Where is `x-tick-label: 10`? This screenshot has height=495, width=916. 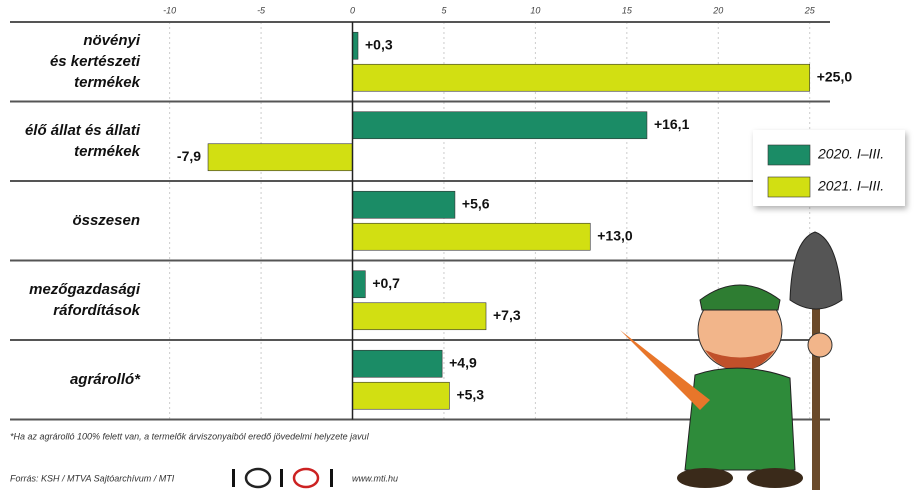
x-tick-label: 10 is located at coordinates (535, 10).